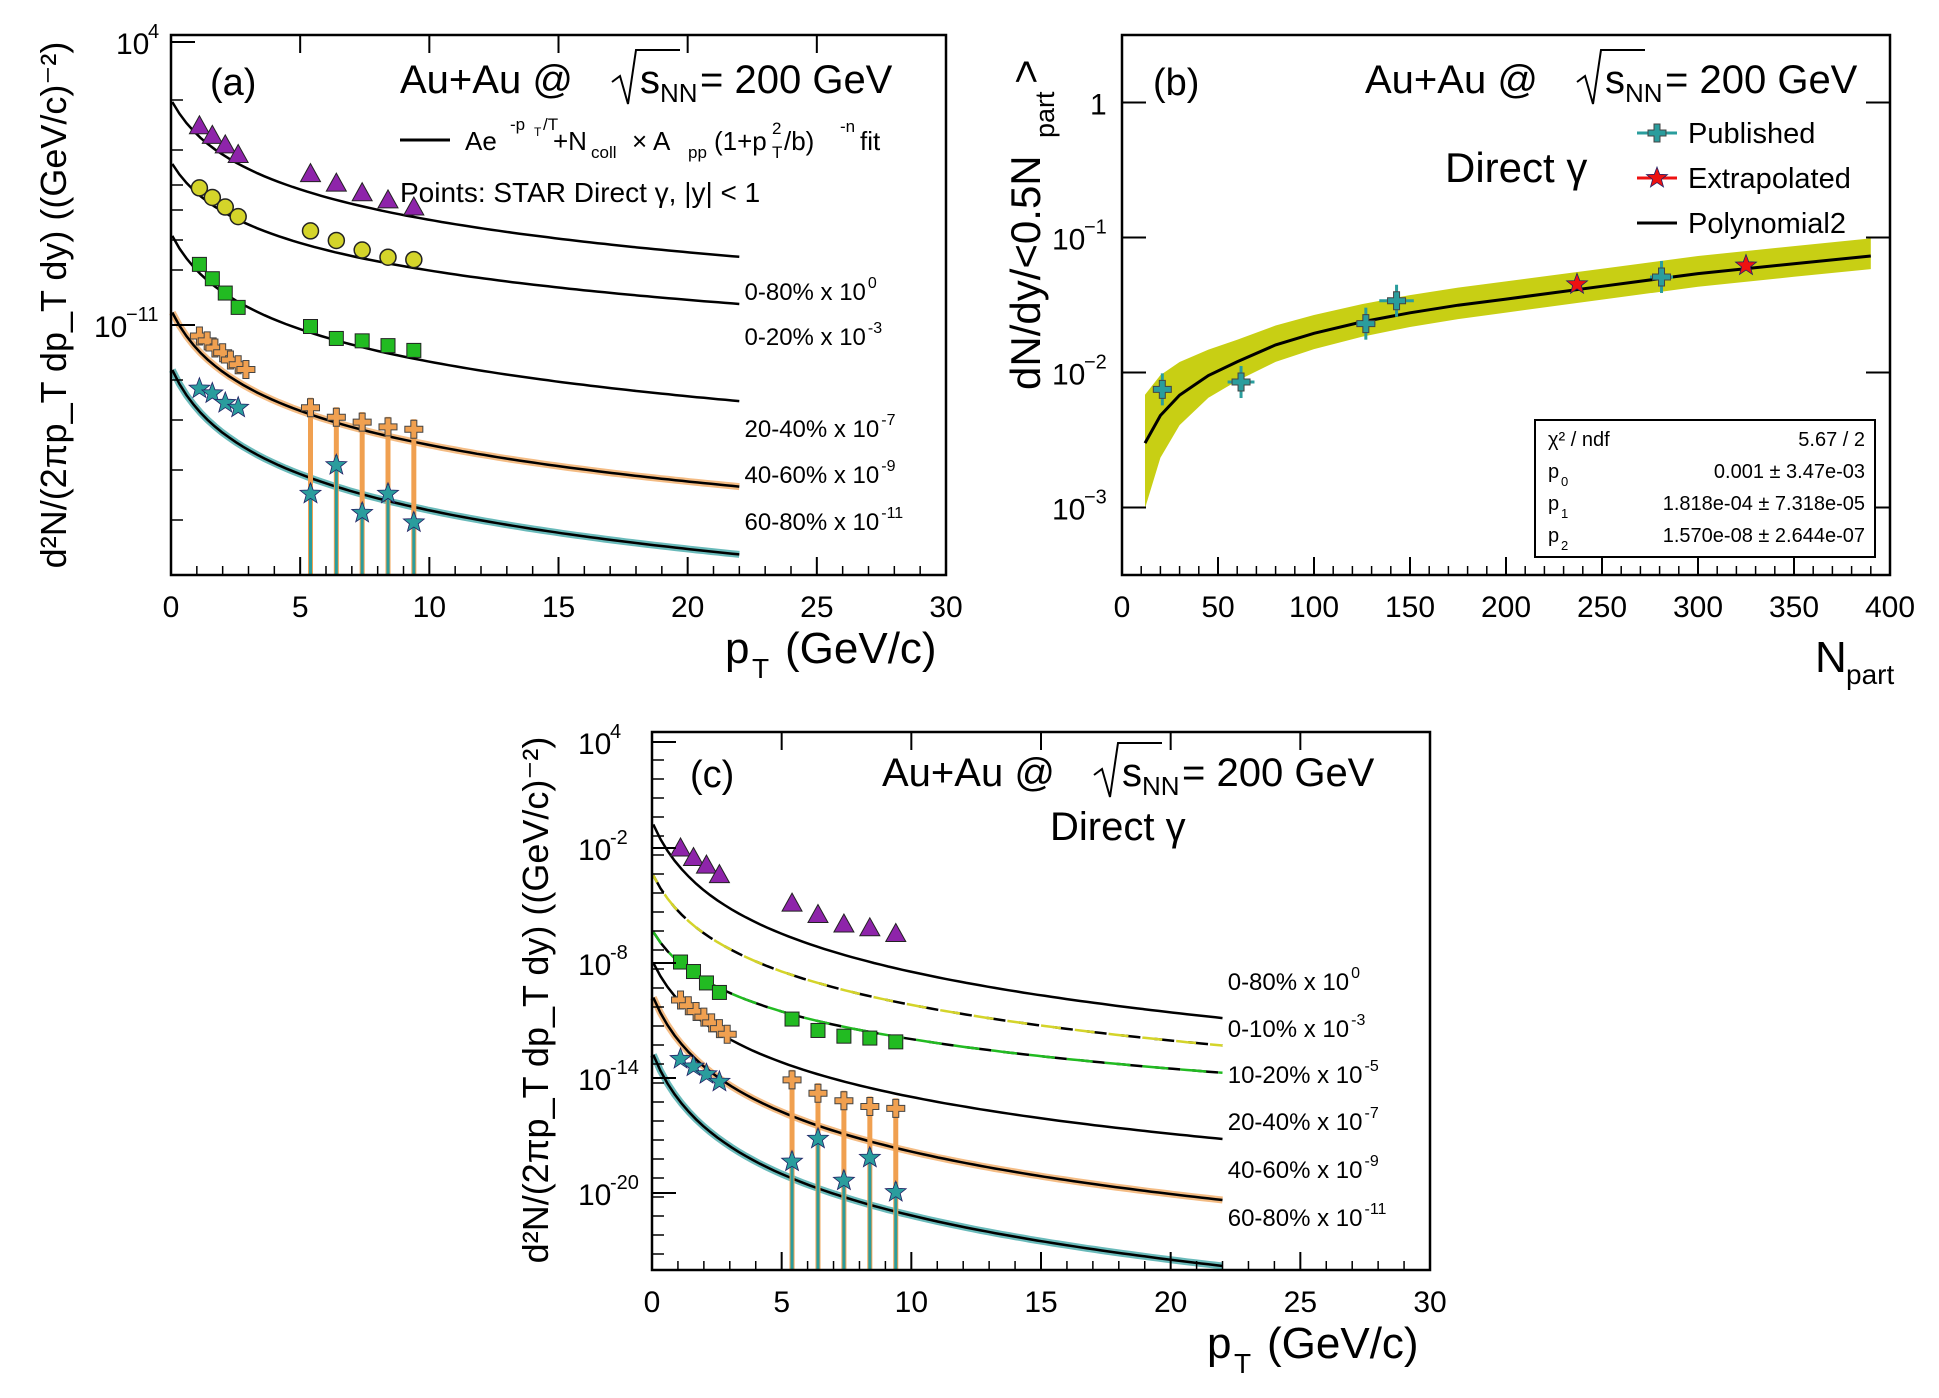  Describe the element at coordinates (1564, 513) in the screenshot. I see `fit-stat-label-sub: 1` at that location.